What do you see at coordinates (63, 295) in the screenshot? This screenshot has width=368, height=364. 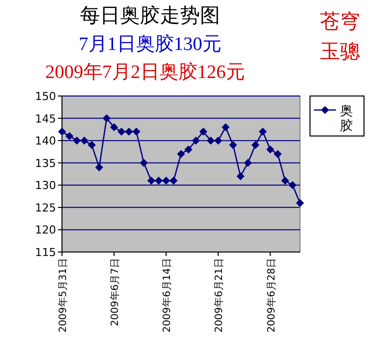 I see `x-tick-label: 2009年5月31日` at bounding box center [63, 295].